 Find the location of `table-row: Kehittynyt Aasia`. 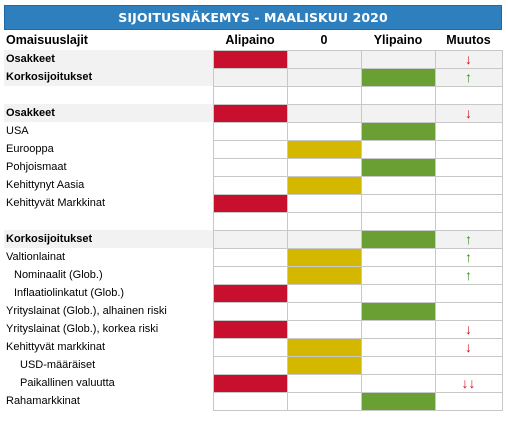

table-row: Kehittynyt Aasia is located at coordinates (253, 185).